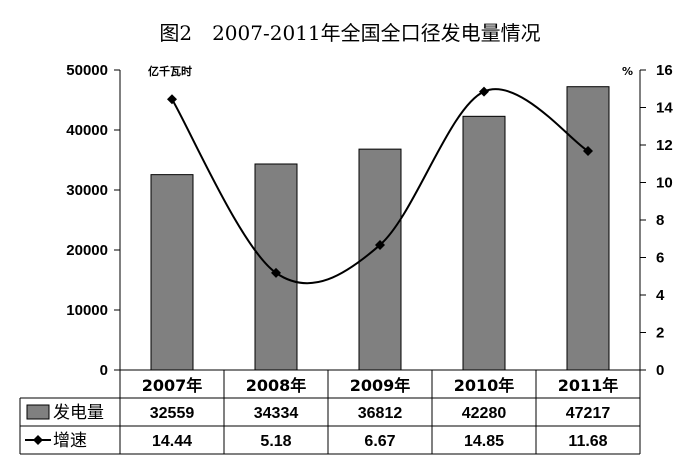 The width and height of the screenshot is (700, 475). What do you see at coordinates (38, 440) in the screenshot?
I see `legend-line-marker` at bounding box center [38, 440].